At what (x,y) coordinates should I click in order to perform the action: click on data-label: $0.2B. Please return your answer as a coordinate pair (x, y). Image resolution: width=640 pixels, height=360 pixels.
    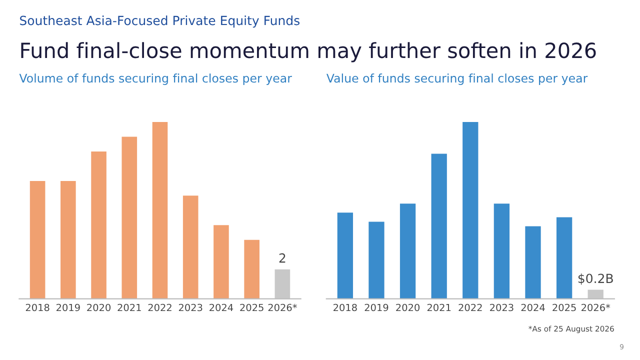
    Looking at the image, I should click on (595, 279).